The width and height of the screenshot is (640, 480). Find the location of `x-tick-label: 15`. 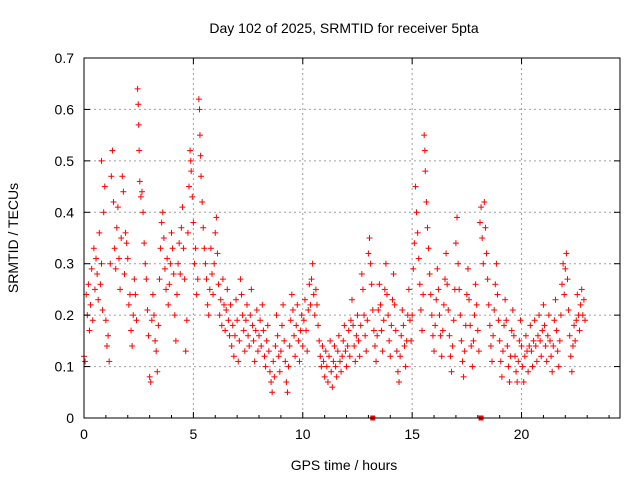

x-tick-label: 15 is located at coordinates (412, 434).